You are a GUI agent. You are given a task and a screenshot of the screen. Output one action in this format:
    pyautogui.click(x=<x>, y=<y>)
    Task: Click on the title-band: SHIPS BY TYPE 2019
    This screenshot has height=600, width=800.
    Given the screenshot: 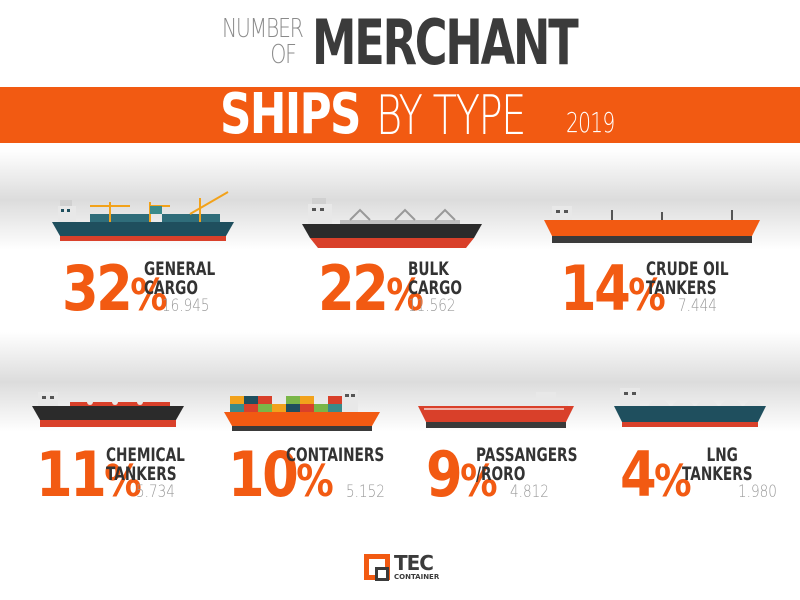 What is the action you would take?
    pyautogui.click(x=400, y=115)
    